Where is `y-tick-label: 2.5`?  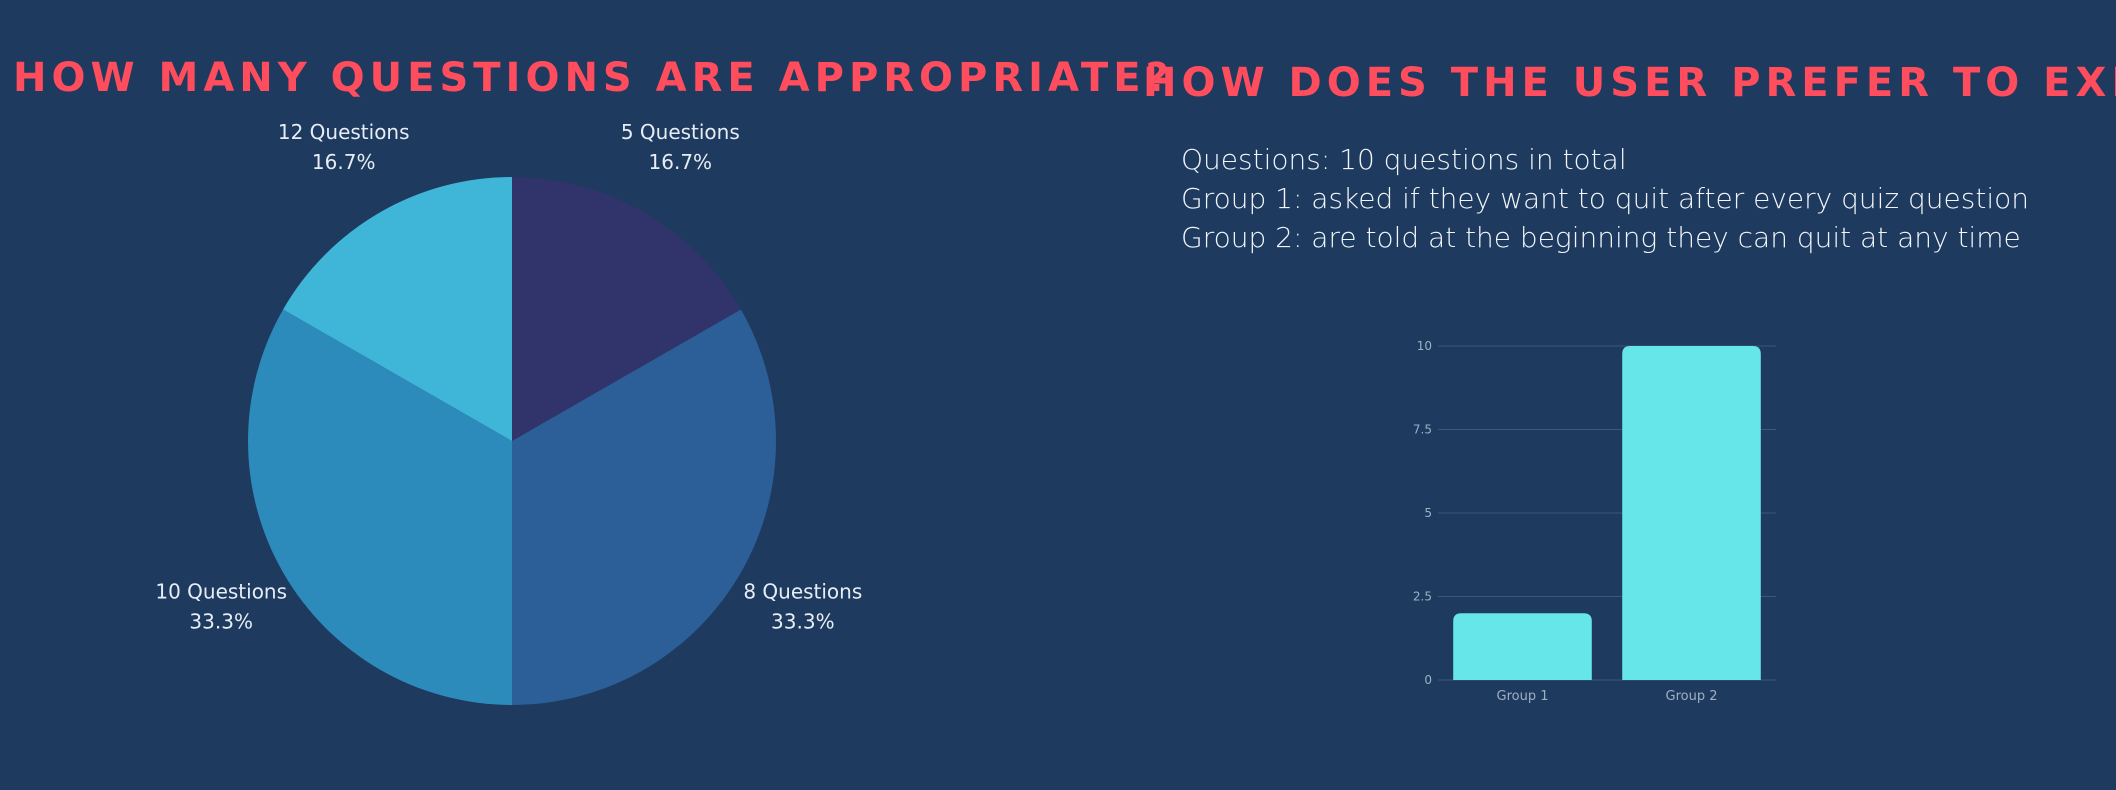
y-tick-label: 2.5 is located at coordinates (1422, 597).